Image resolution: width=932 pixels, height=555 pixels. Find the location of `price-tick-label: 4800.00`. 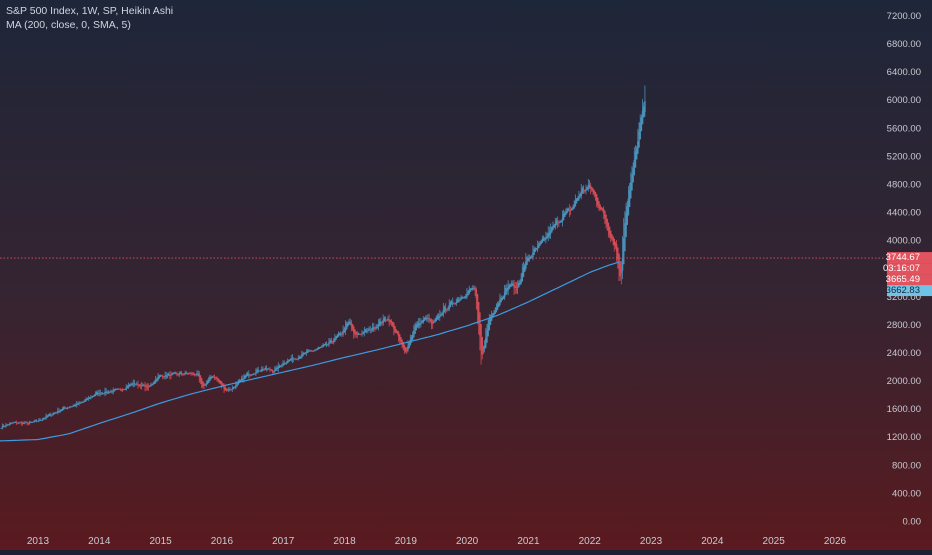

price-tick-label: 4800.00 is located at coordinates (904, 184).